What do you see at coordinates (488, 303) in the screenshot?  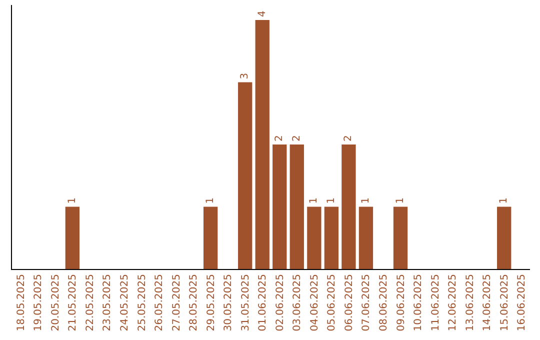 I see `x-tick-label: 14.06.2025` at bounding box center [488, 303].